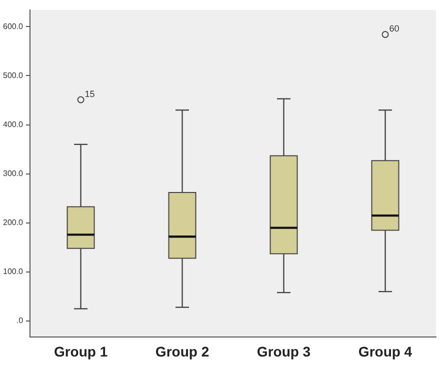 Image resolution: width=442 pixels, height=368 pixels. What do you see at coordinates (13, 173) in the screenshot?
I see `y-tick-label: 300.0` at bounding box center [13, 173].